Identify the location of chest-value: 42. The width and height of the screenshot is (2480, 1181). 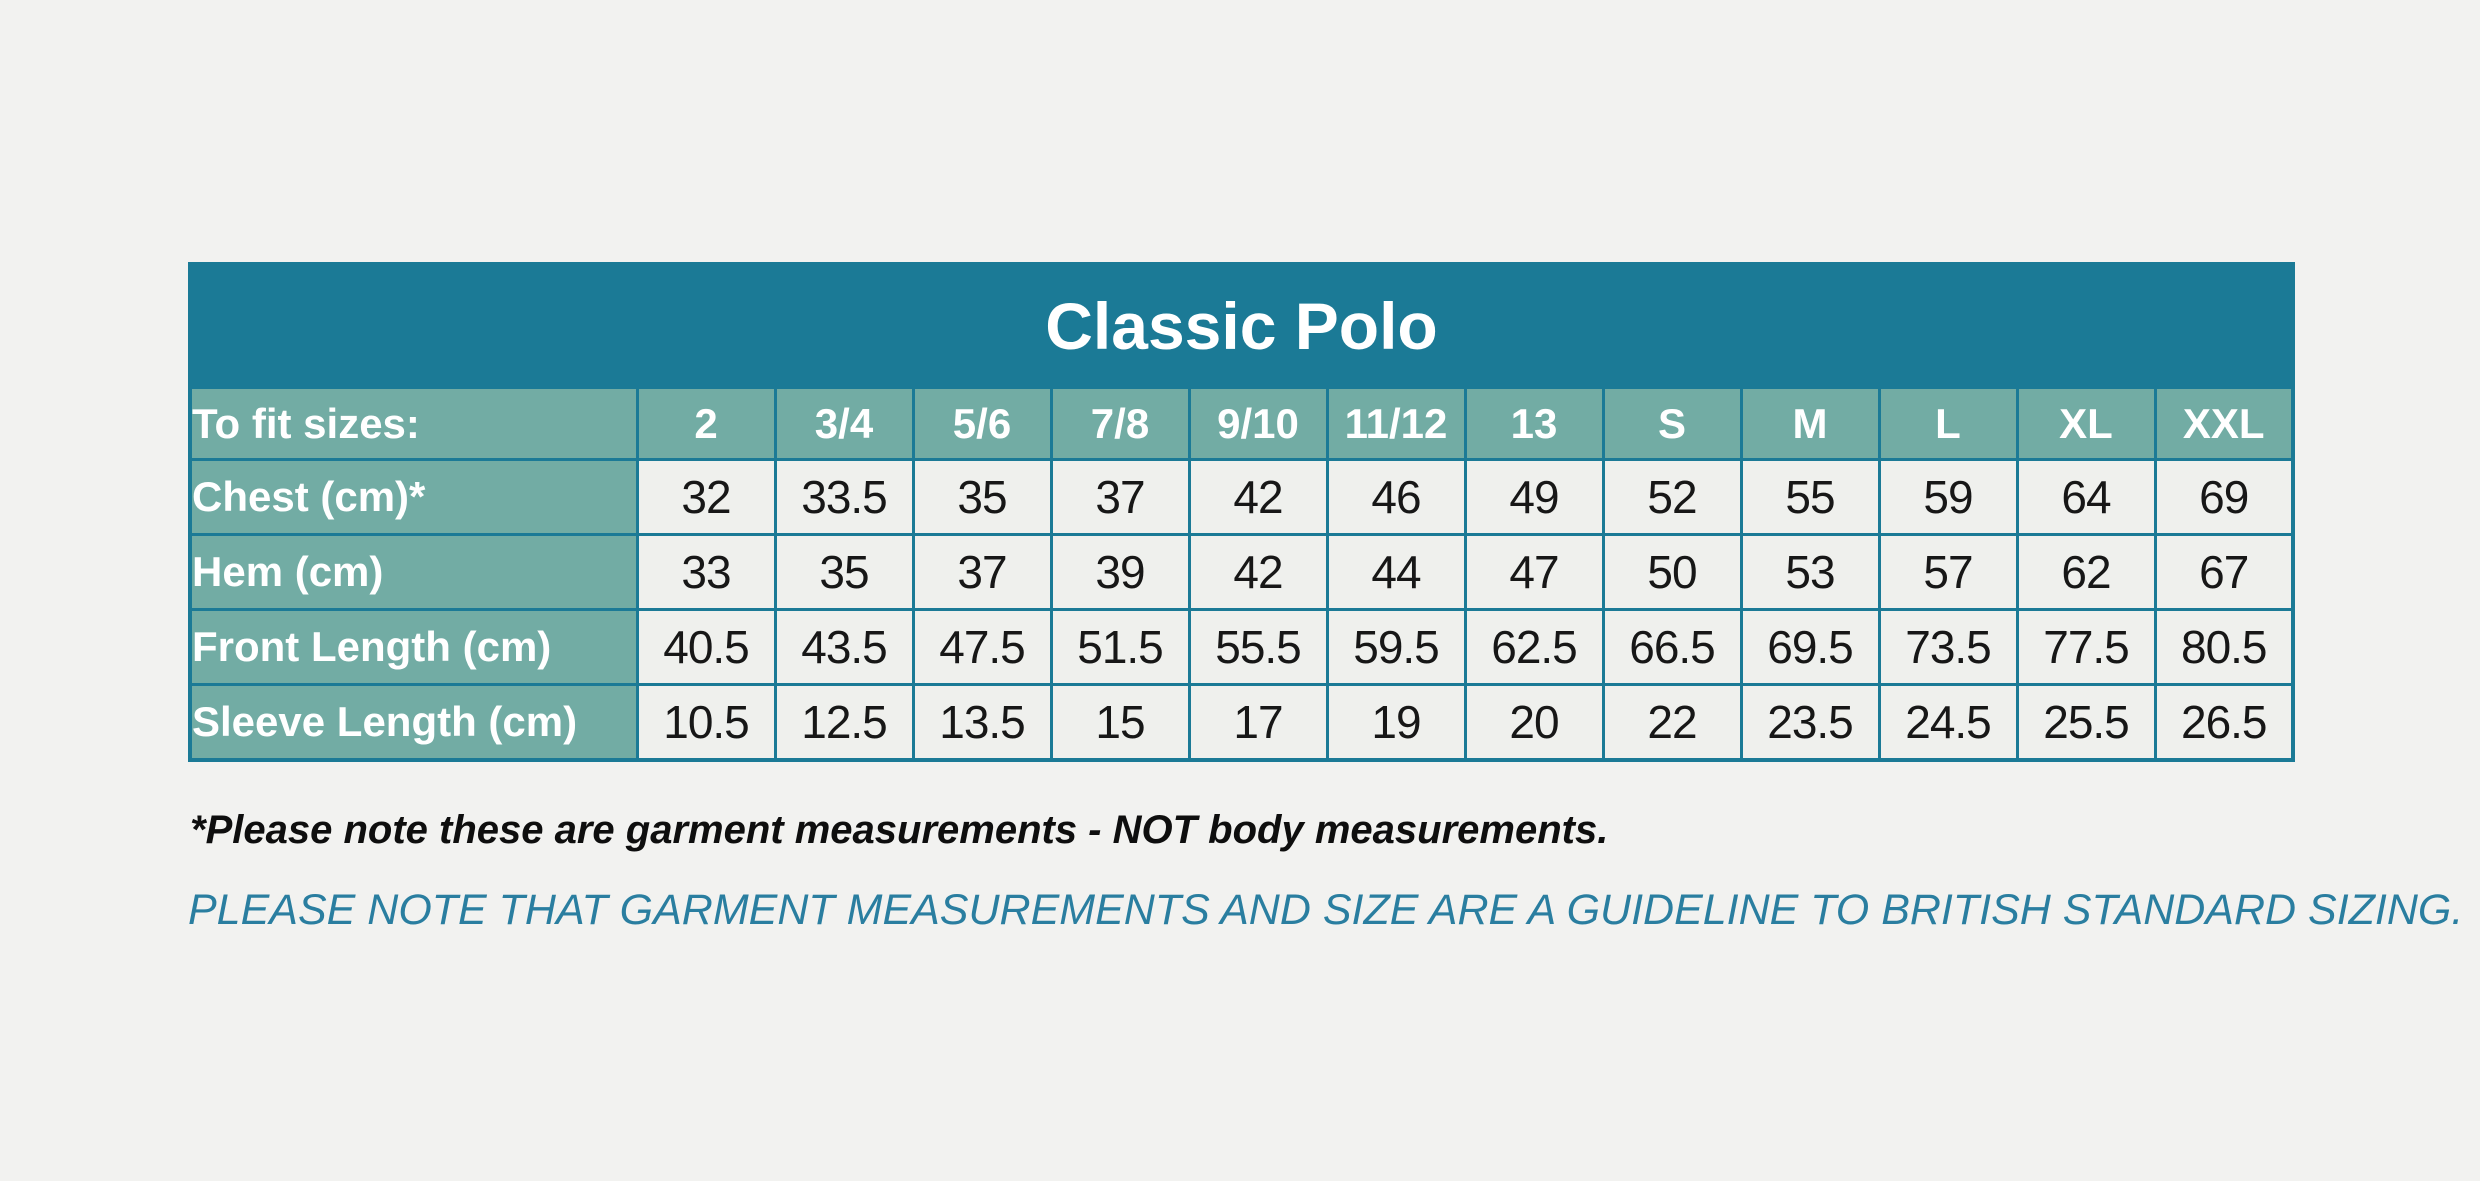
(1258, 497).